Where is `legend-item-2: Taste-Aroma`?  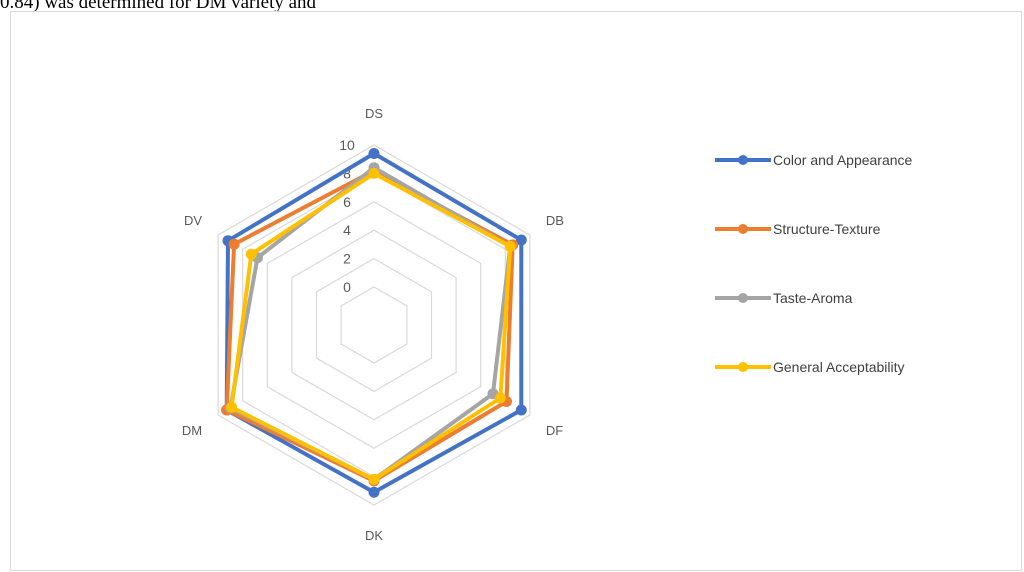
legend-item-2: Taste-Aroma is located at coordinates (784, 298).